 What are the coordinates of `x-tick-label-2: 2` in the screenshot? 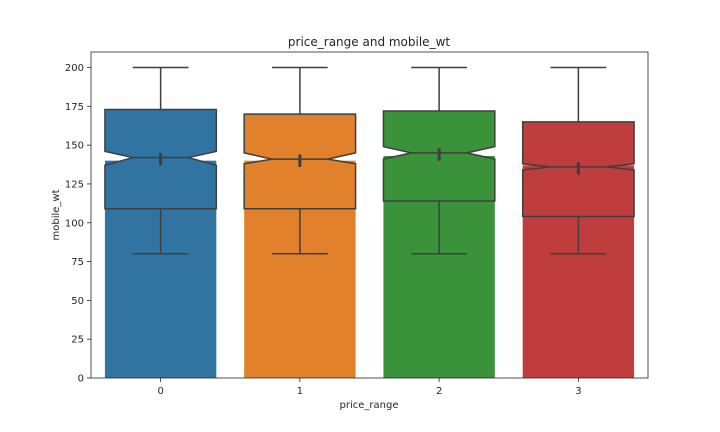 It's located at (439, 391).